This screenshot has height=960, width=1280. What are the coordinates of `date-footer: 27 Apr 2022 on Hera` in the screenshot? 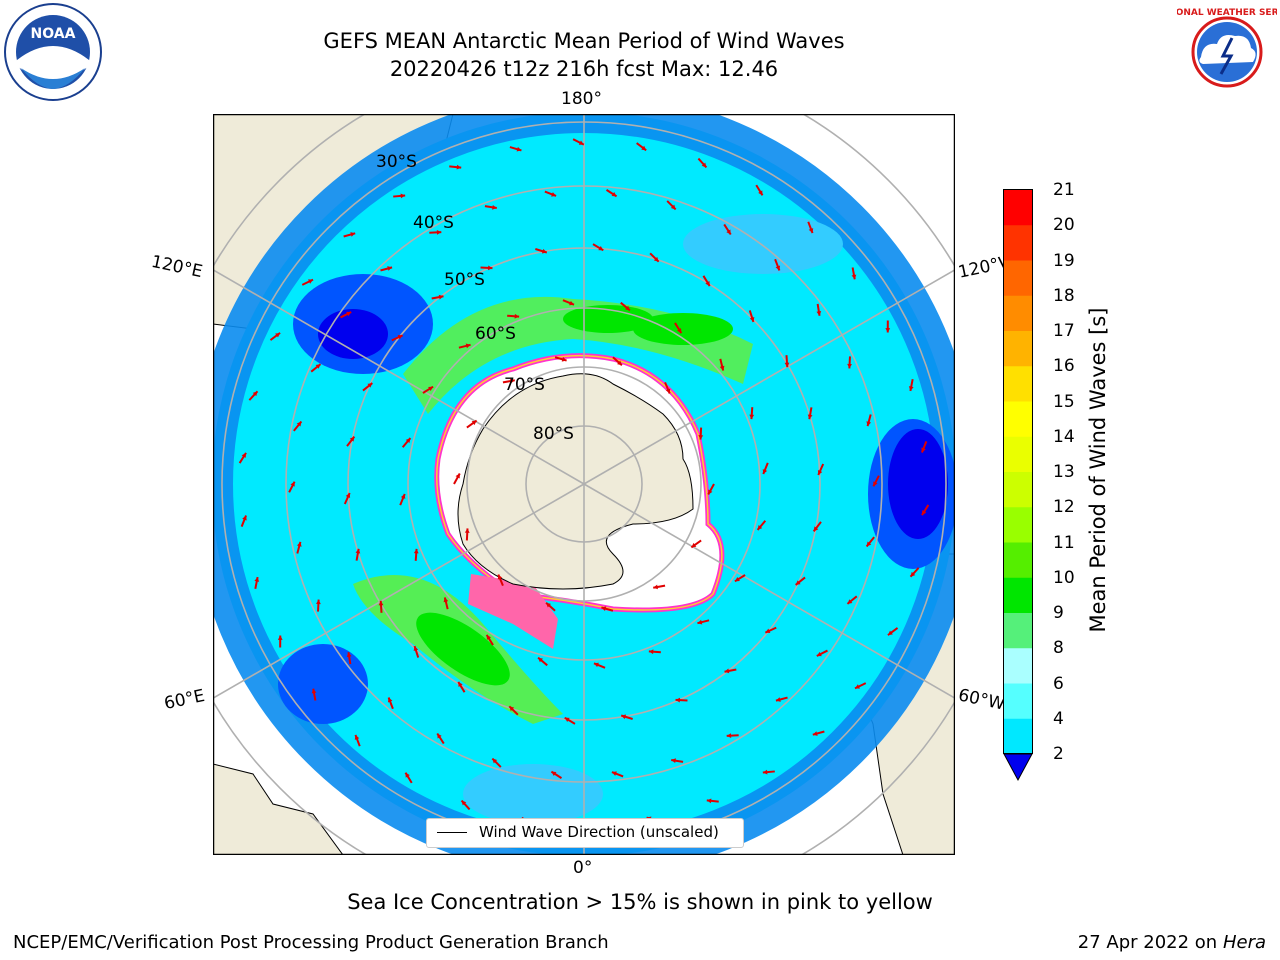 It's located at (1172, 942).